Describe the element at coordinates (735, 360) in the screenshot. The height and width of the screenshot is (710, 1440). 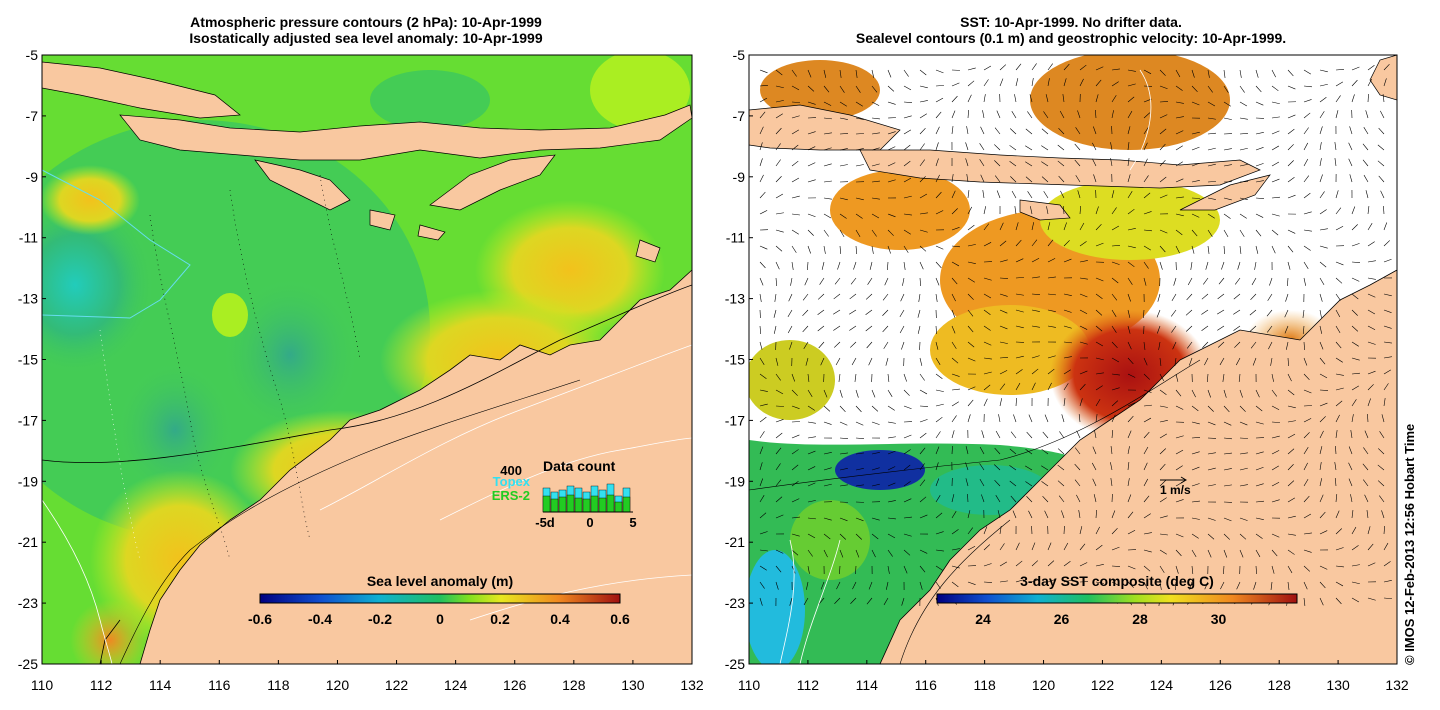
I see `right-lat-tick: -15` at that location.